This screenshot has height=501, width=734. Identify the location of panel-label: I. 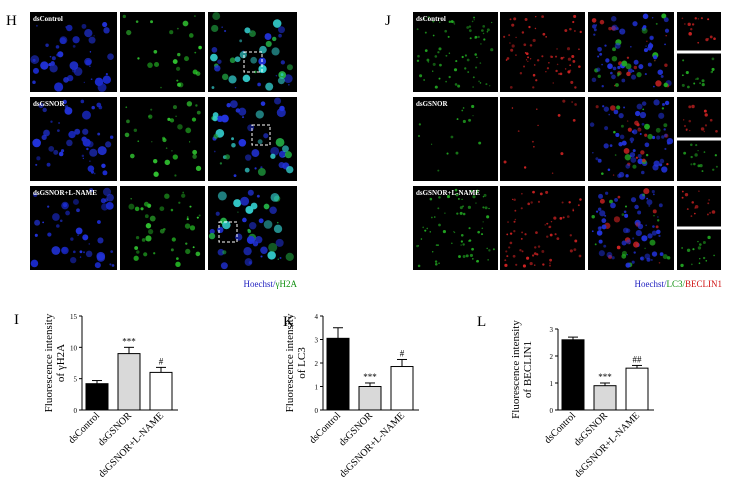
(16, 320).